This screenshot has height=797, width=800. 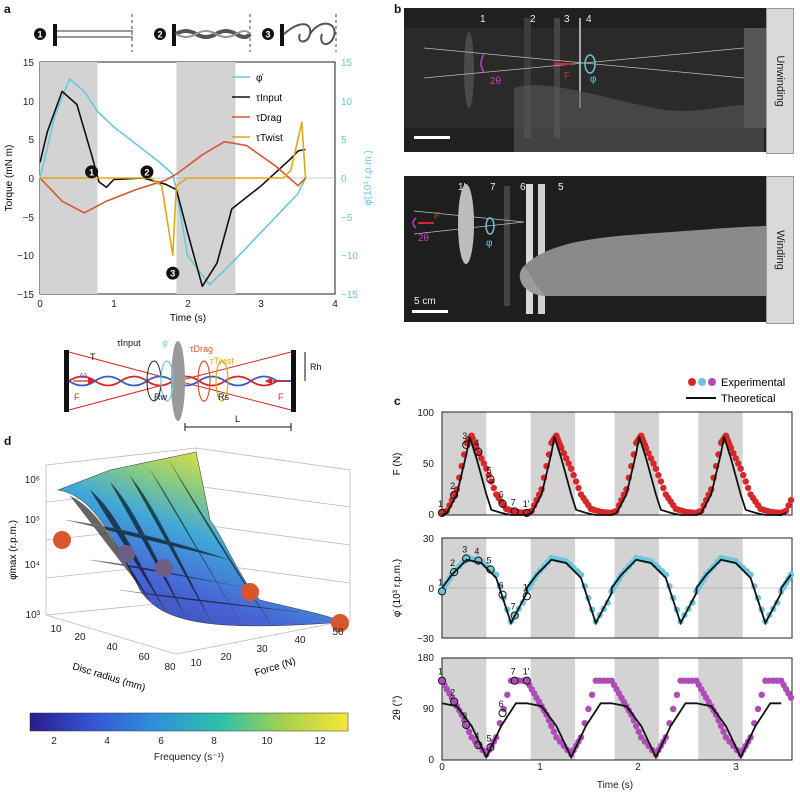 I want to click on x-tick: 4, so click(x=335, y=304).